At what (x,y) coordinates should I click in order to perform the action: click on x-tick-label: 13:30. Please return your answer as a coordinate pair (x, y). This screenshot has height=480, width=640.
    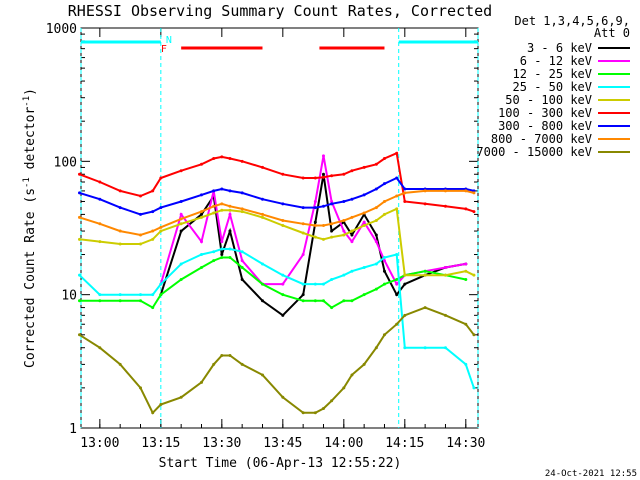
    Looking at the image, I should click on (221, 443).